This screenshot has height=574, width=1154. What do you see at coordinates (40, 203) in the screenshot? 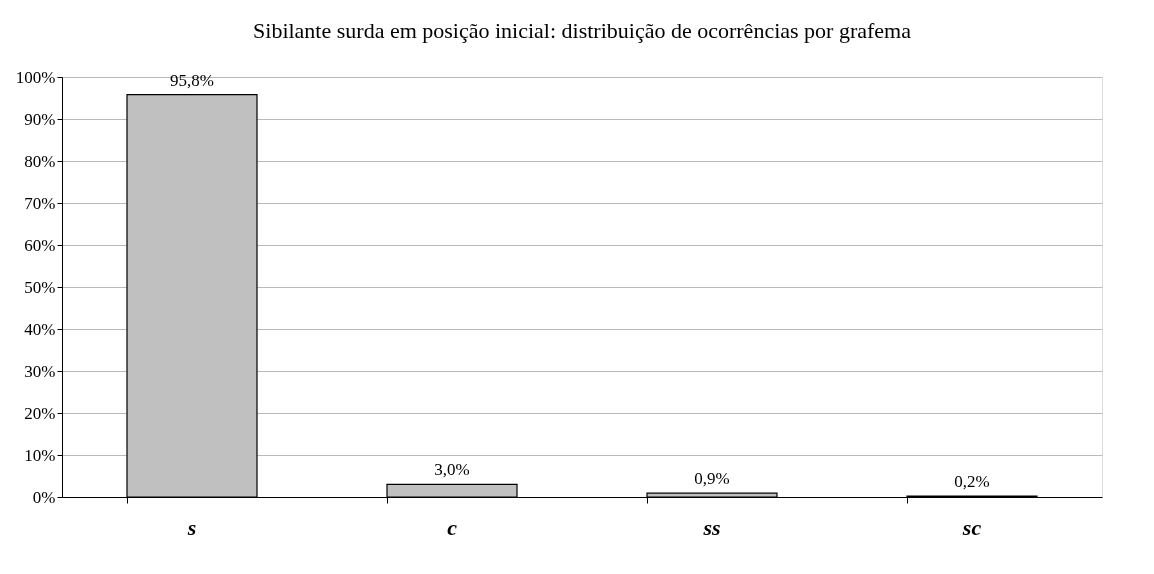
I see `y-tick-label: 70%` at bounding box center [40, 203].